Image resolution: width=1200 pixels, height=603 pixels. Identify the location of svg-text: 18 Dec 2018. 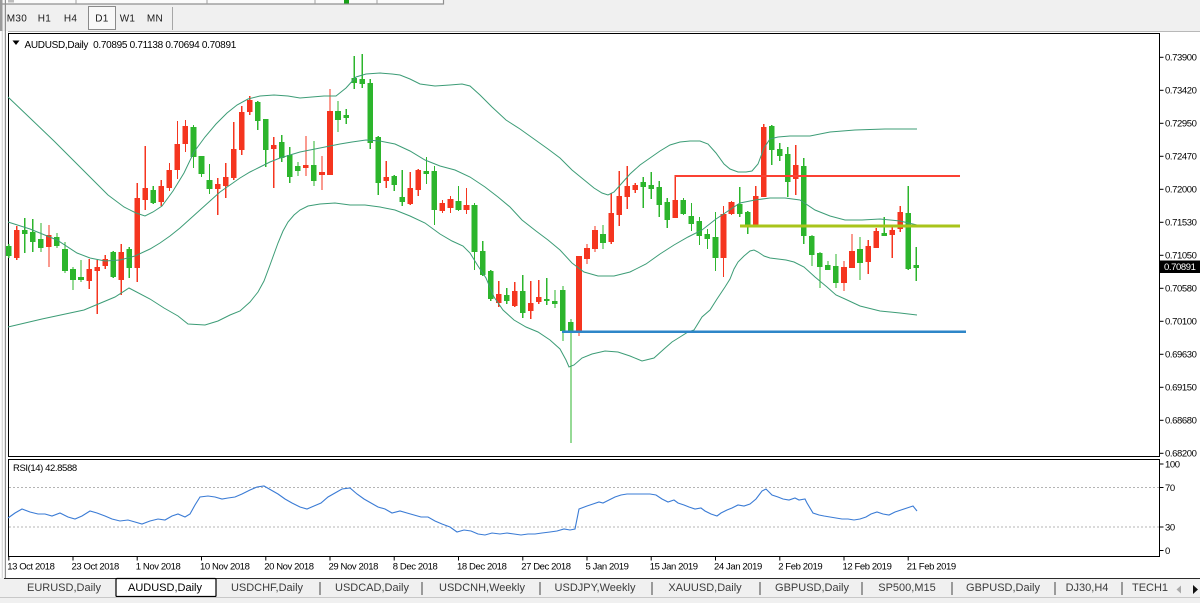
(482, 567).